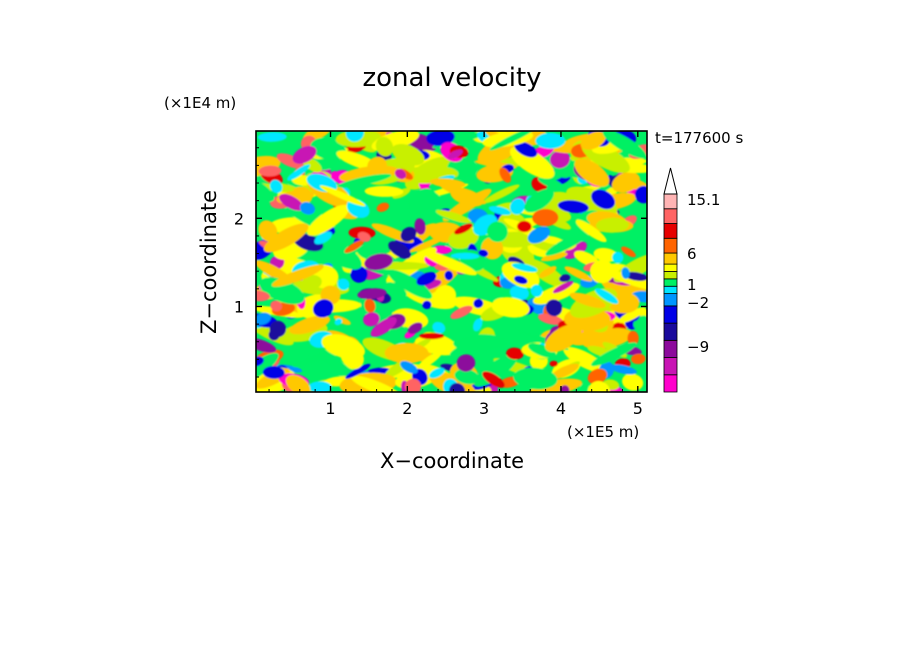 The width and height of the screenshot is (904, 654). Describe the element at coordinates (698, 347) in the screenshot. I see `colorbar-label: −9` at that location.